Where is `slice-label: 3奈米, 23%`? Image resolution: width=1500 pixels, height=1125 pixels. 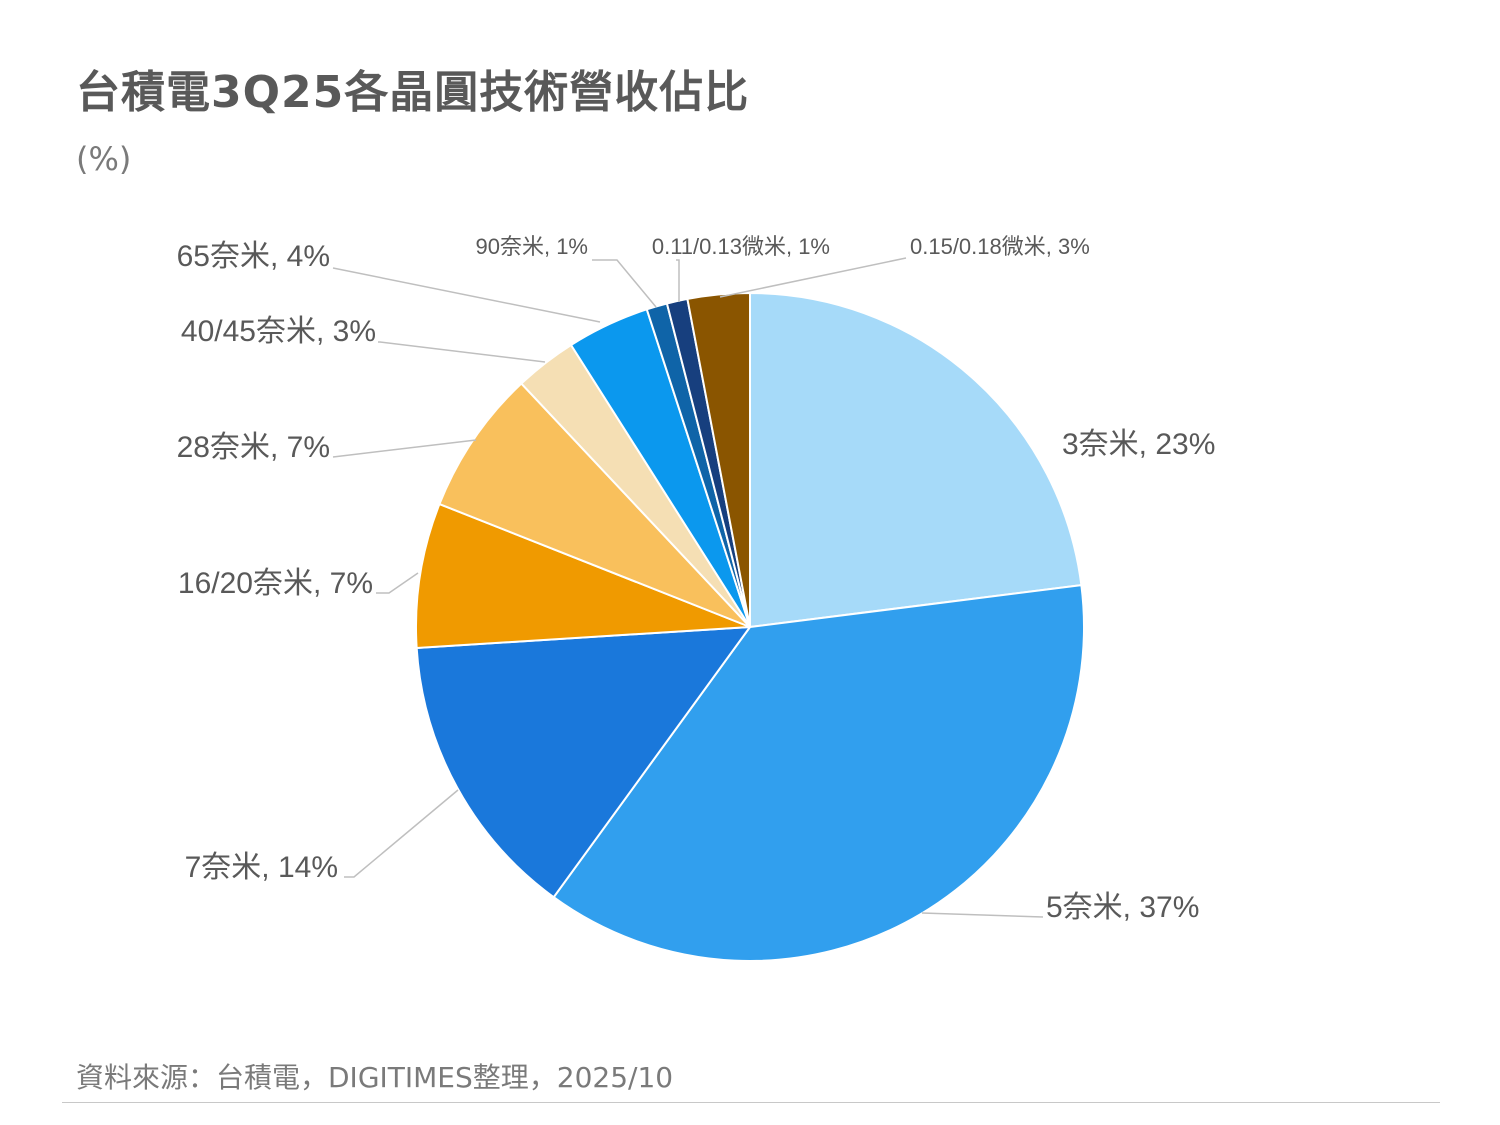
slice-label: 3奈米, 23% is located at coordinates (1138, 444).